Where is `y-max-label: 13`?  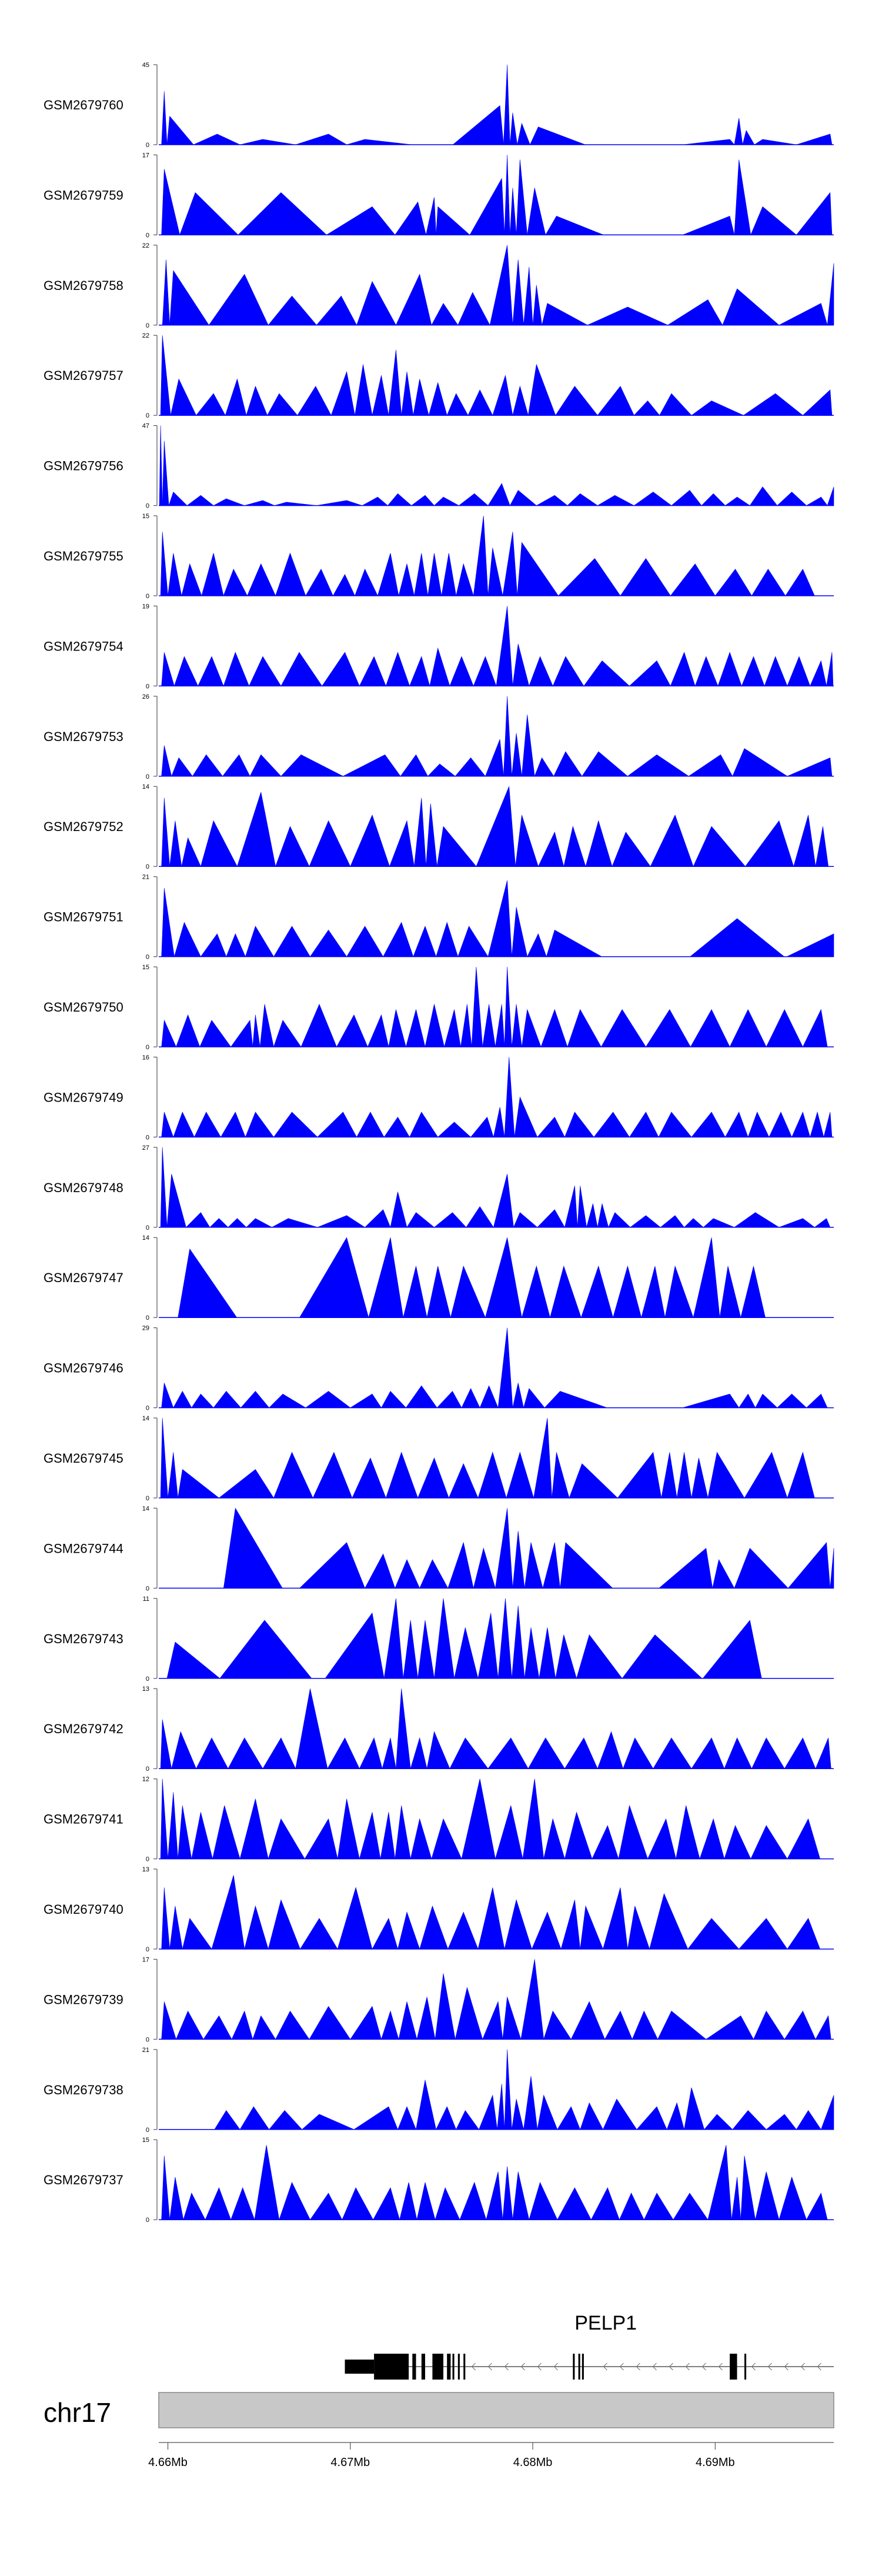
y-max-label: 13 is located at coordinates (145, 1689).